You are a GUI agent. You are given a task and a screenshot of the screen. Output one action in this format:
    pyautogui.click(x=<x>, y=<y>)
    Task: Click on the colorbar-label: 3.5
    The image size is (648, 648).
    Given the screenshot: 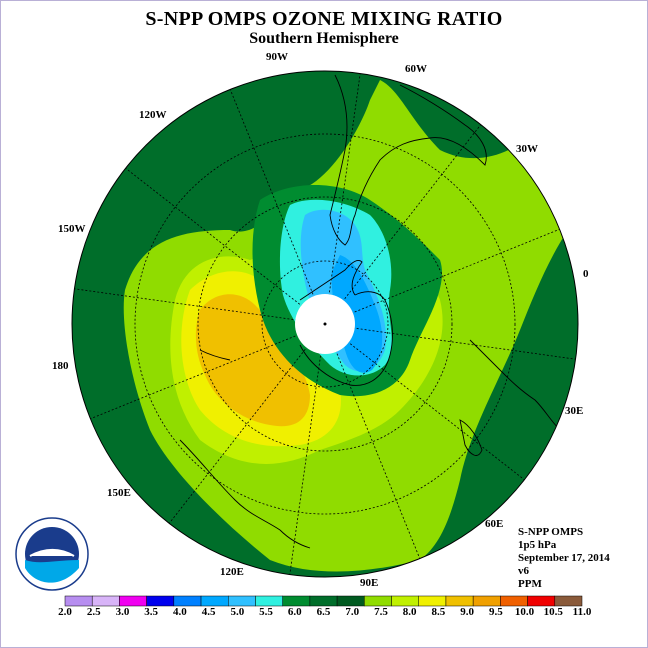 What is the action you would take?
    pyautogui.click(x=151, y=612)
    